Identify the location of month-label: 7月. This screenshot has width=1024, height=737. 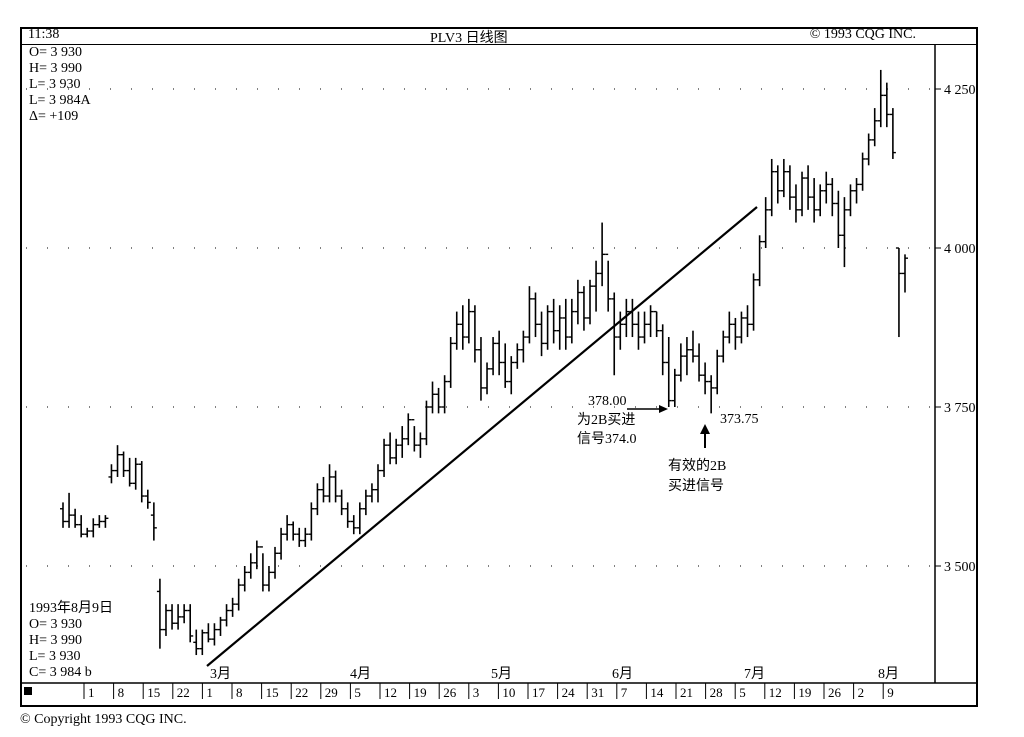
(754, 674).